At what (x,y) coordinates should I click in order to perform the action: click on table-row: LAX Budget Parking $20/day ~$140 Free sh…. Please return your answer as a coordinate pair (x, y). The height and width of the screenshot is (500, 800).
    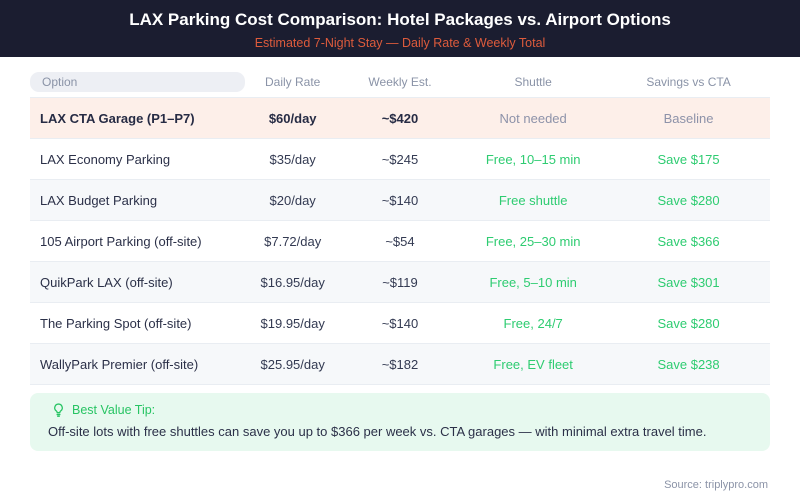
    Looking at the image, I should click on (400, 199).